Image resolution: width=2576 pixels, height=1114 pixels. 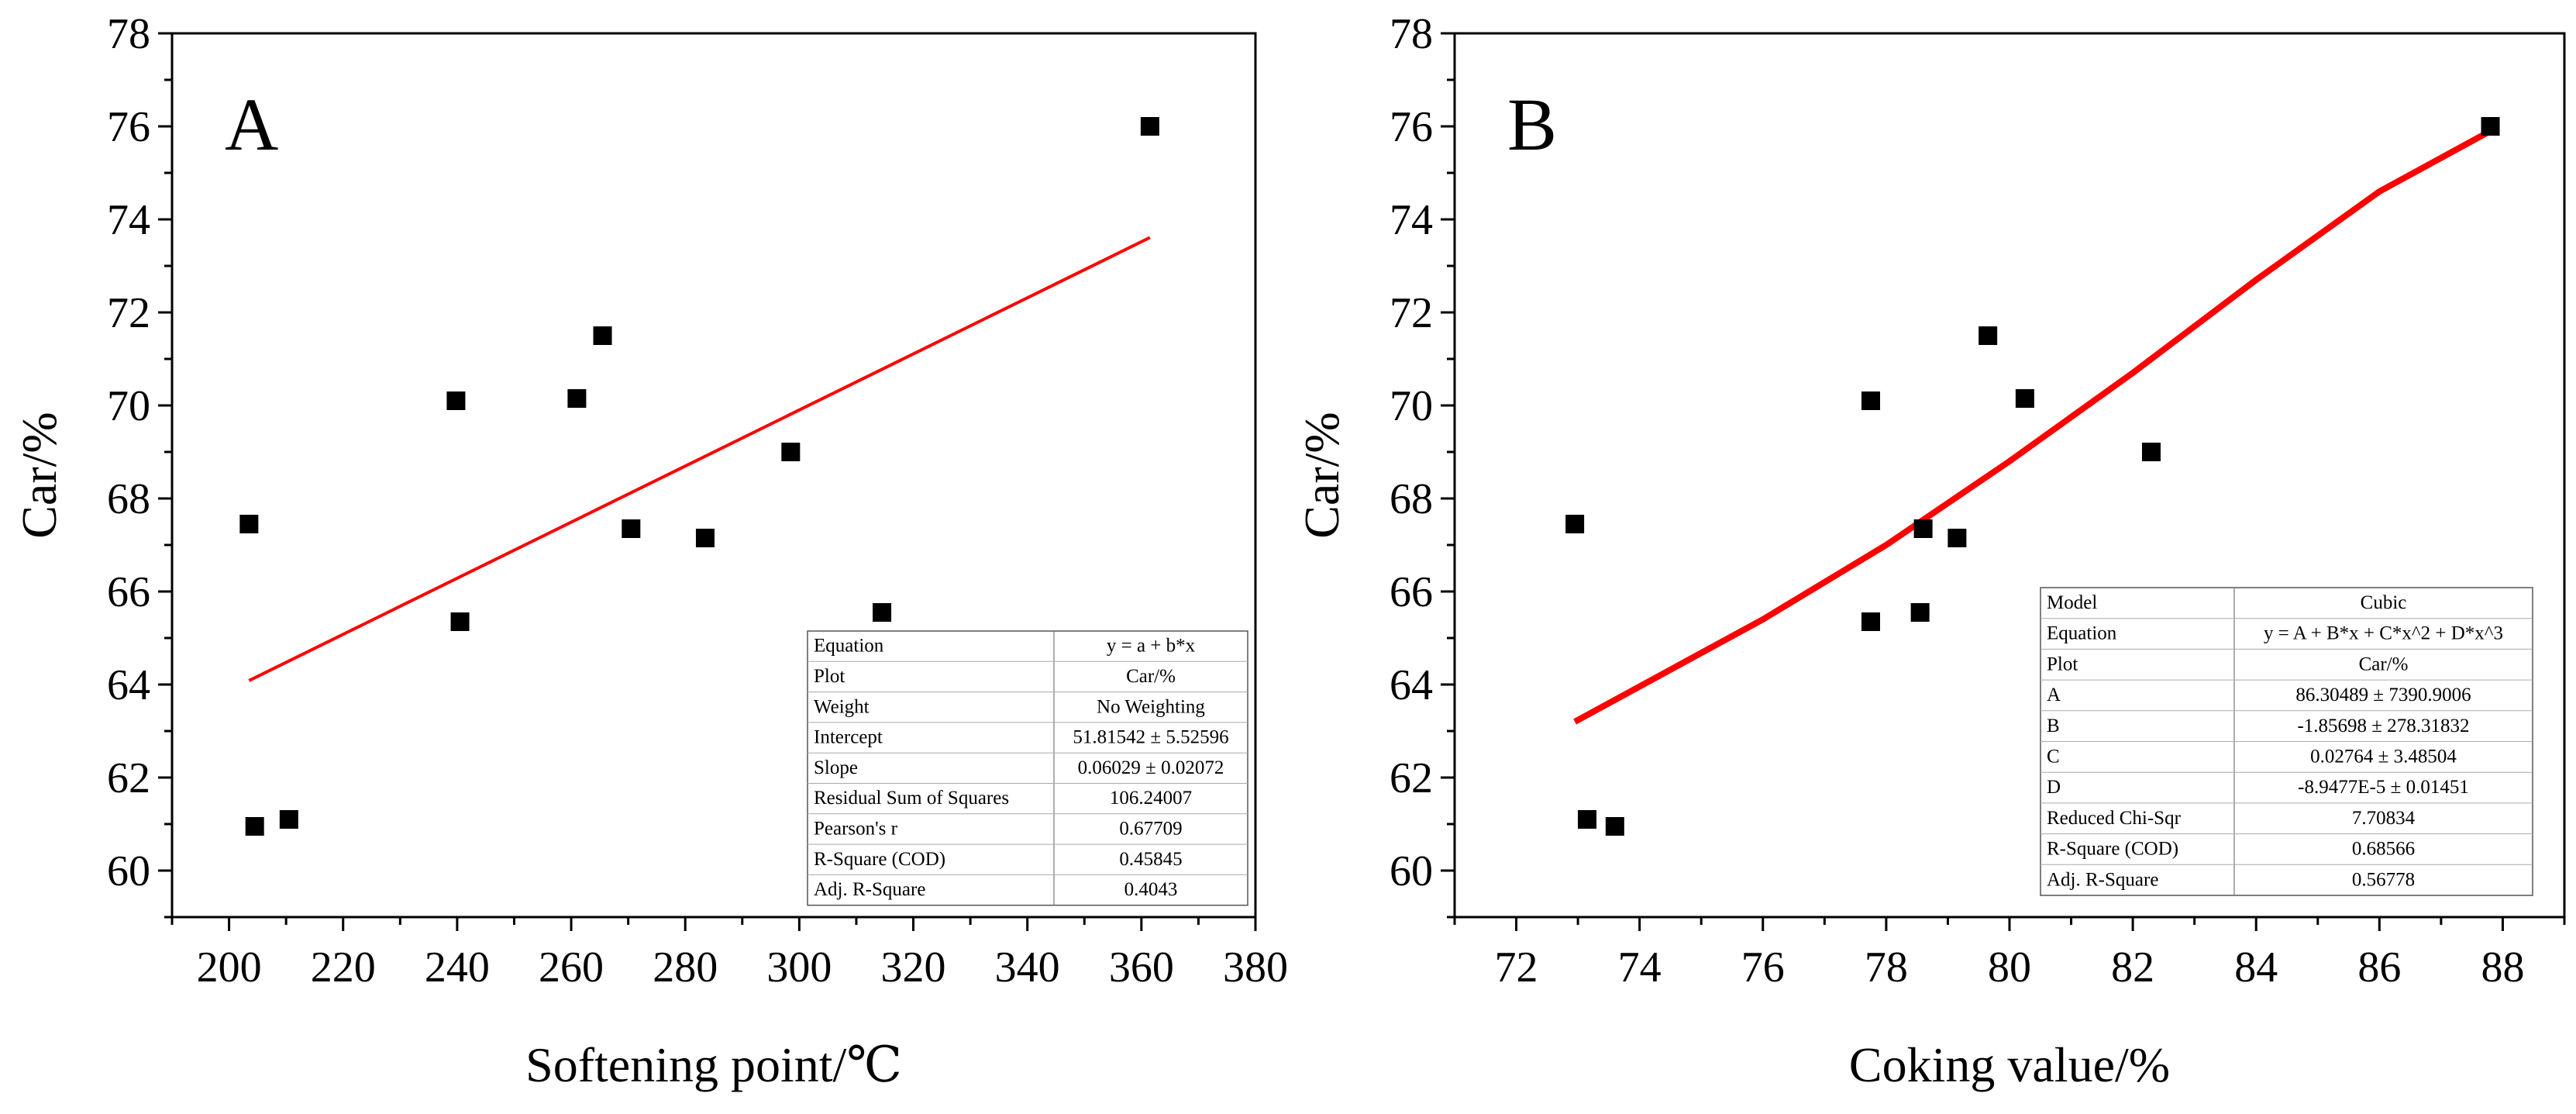 I want to click on stats-table-value: -1.85698 ± 278.31832, so click(x=2383, y=726).